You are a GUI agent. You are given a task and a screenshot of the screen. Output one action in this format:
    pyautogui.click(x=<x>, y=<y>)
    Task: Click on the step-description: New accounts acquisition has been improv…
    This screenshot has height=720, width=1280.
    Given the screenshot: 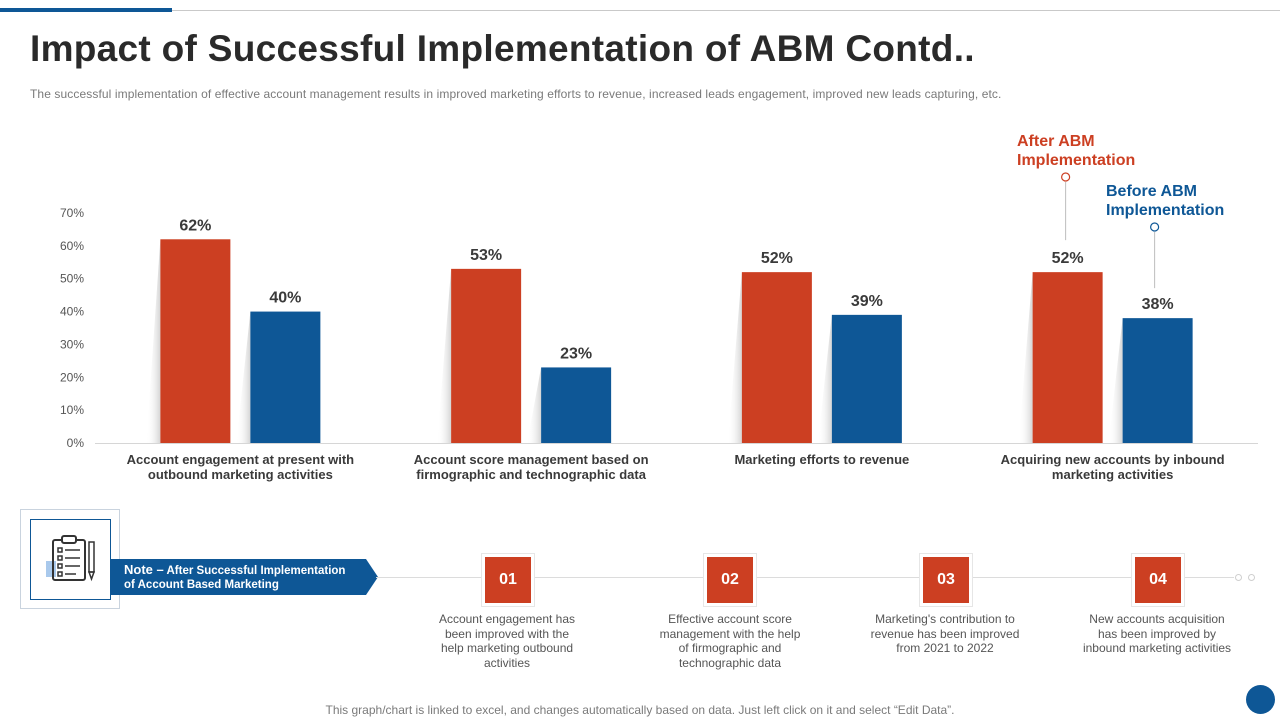 What is the action you would take?
    pyautogui.click(x=1157, y=633)
    